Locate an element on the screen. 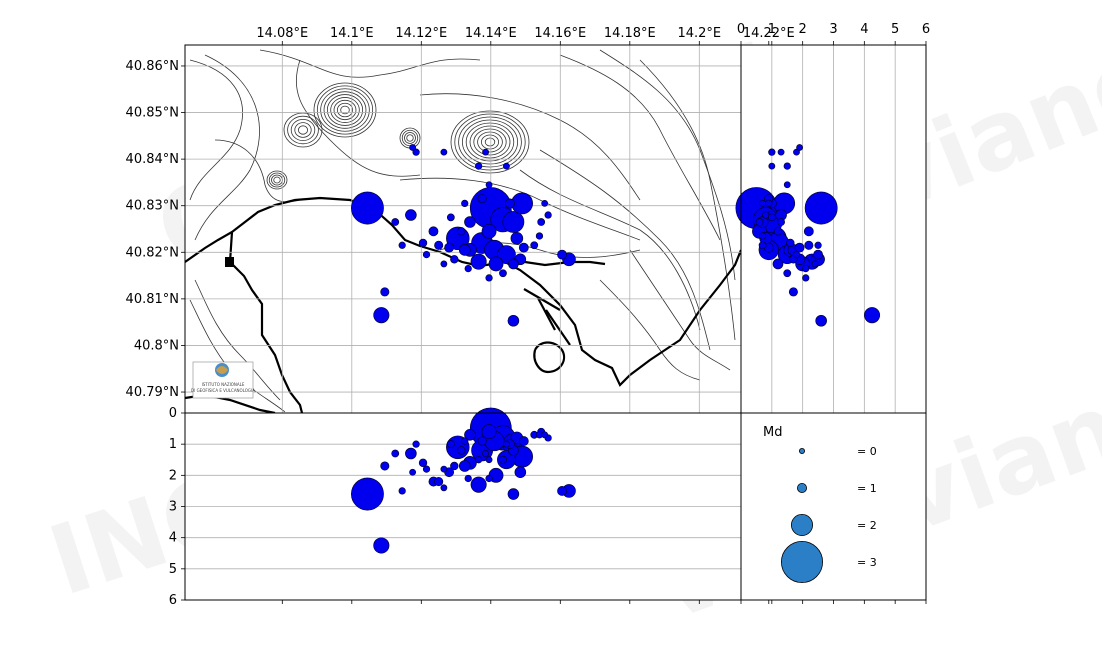 This screenshot has height=648, width=1102. bottom-panel-lon-ticks is located at coordinates (604, 602).